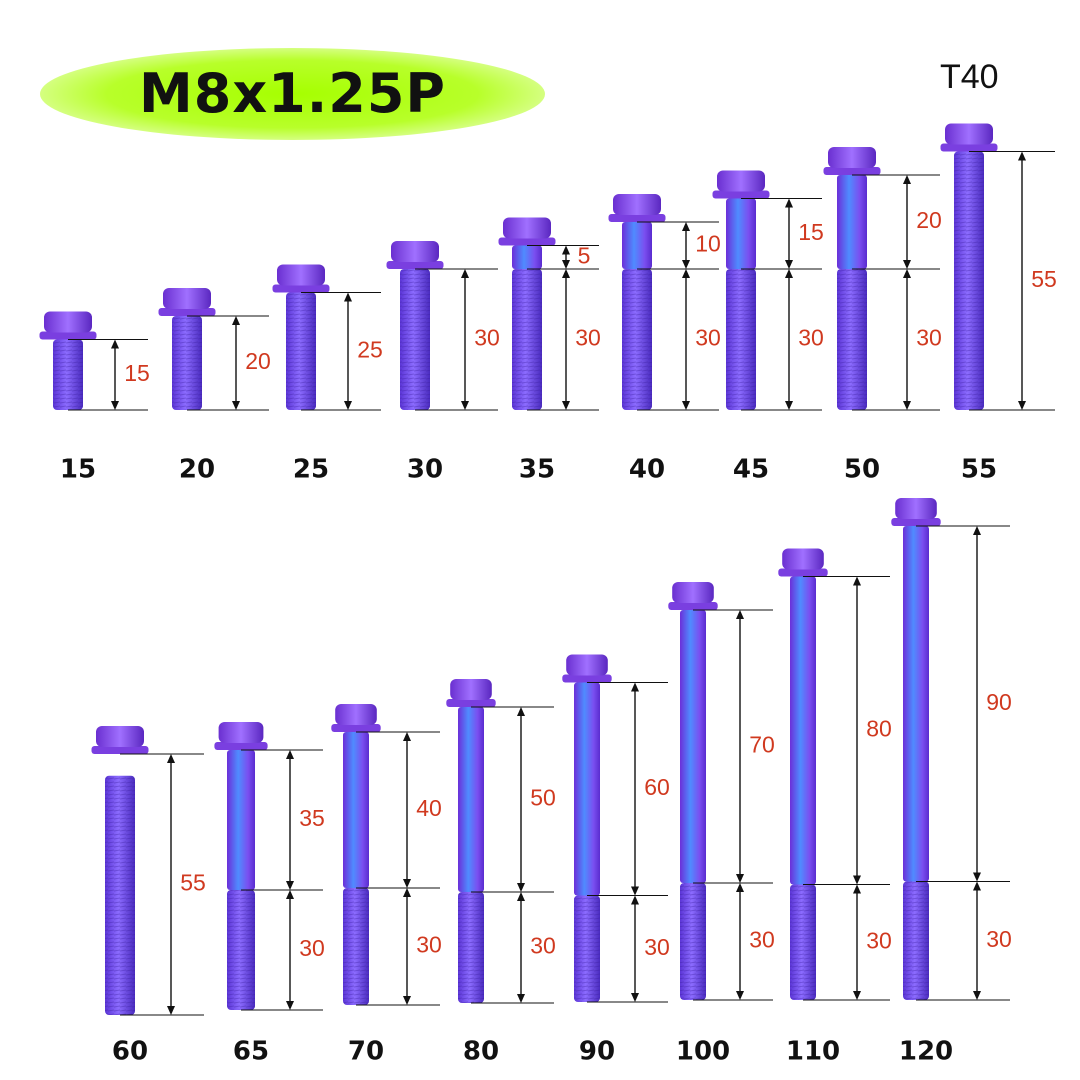  What do you see at coordinates (197, 470) in the screenshot?
I see `bolt-length-label: 20` at bounding box center [197, 470].